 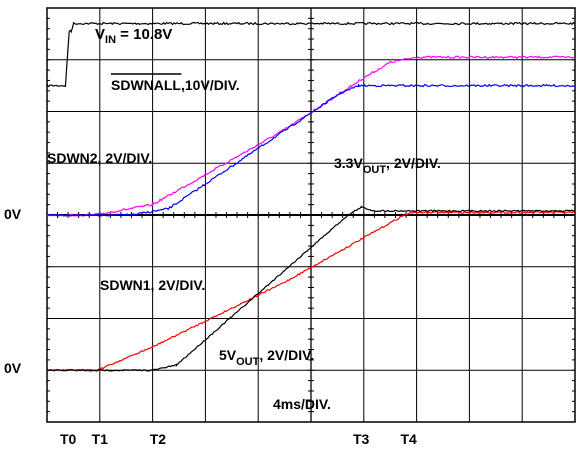 I want to click on zero-label-upper: 0V, so click(x=13, y=214).